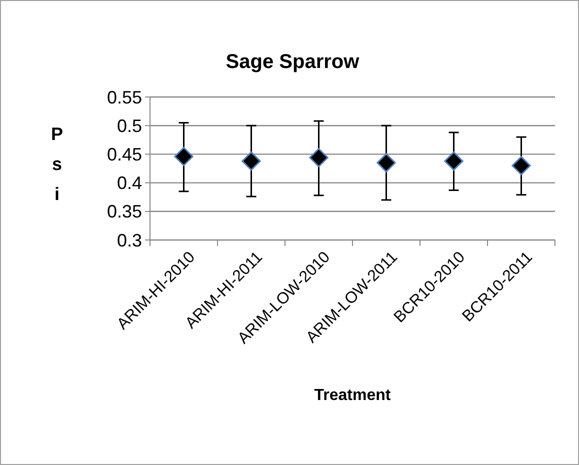 The width and height of the screenshot is (579, 465). What do you see at coordinates (293, 62) in the screenshot?
I see `chart-title: Sage Sparrow` at bounding box center [293, 62].